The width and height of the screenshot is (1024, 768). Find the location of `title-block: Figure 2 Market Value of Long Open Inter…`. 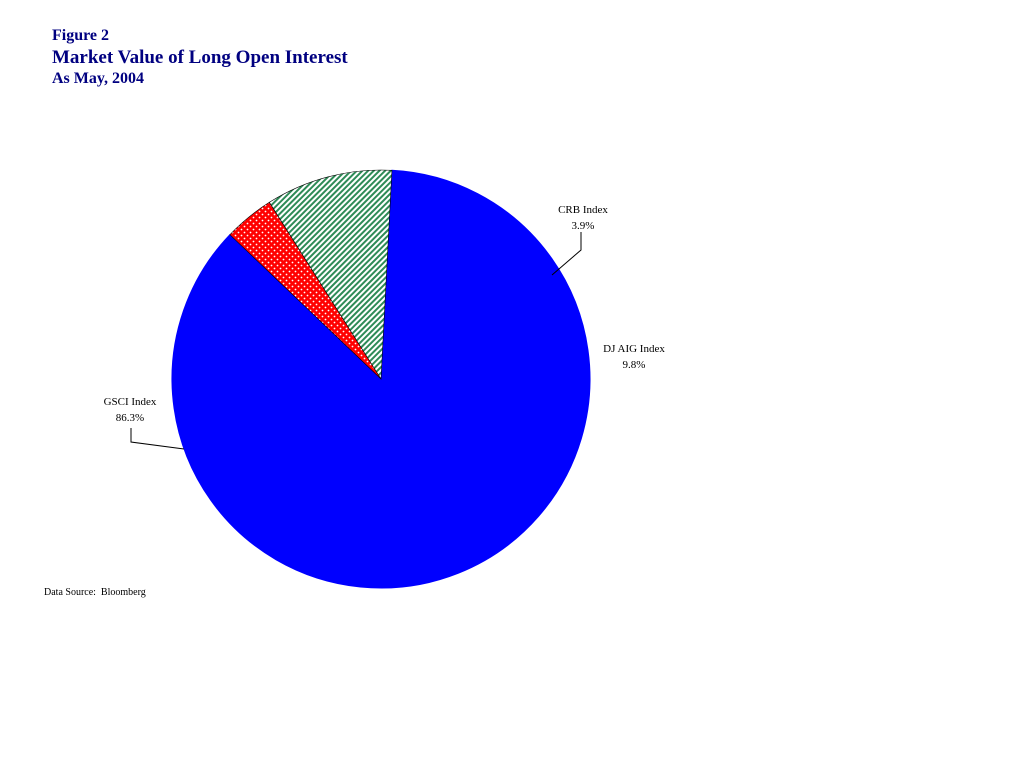

title-block: Figure 2 Market Value of Long Open Inter… is located at coordinates (200, 57).